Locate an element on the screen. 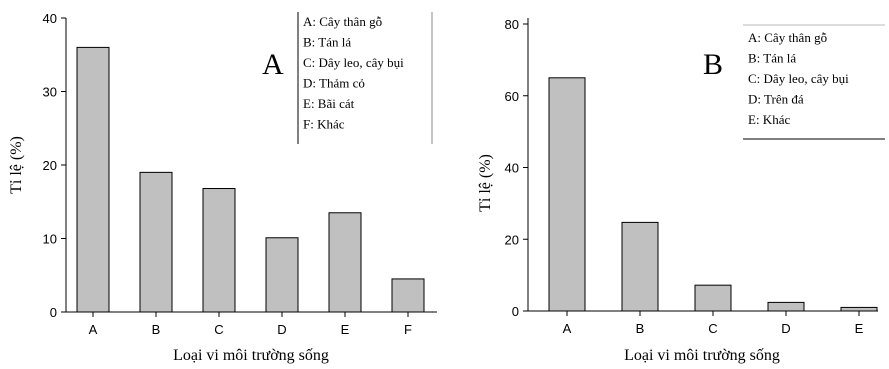 The width and height of the screenshot is (889, 369). panel-a-y-axis-label: Tỉ lệ (%) is located at coordinates (16, 165).